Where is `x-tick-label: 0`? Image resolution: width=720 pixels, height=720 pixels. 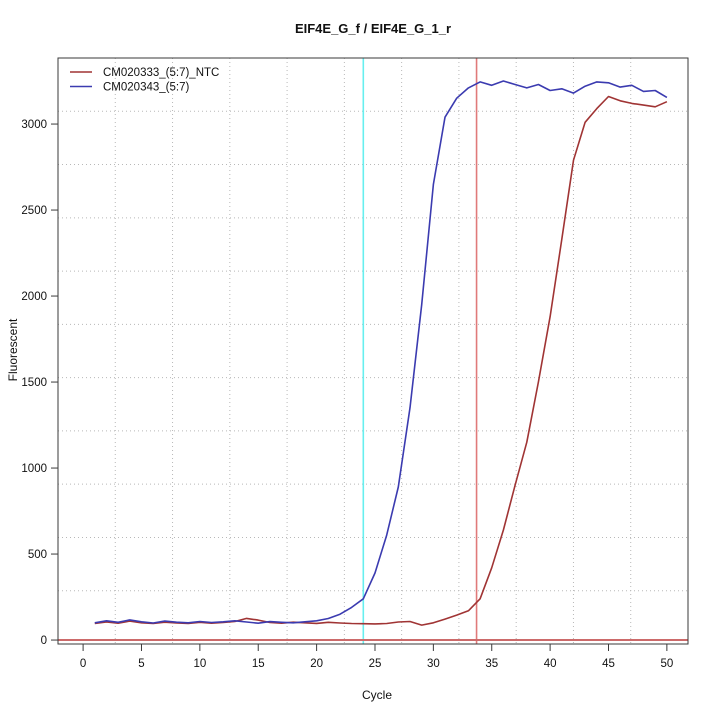
x-tick-label: 0 is located at coordinates (83, 664).